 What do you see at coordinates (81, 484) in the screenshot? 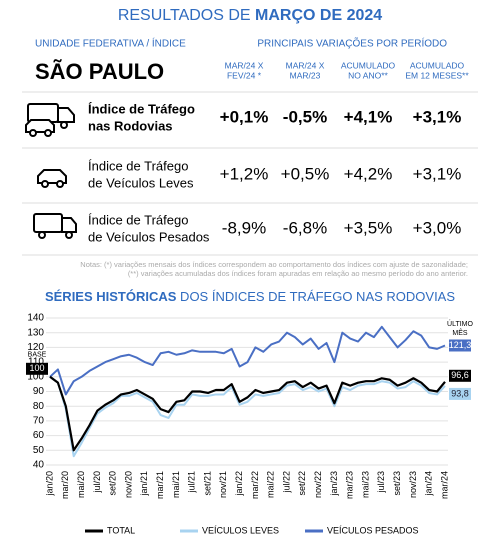
I see `x-tick-label: mai/20` at bounding box center [81, 484].